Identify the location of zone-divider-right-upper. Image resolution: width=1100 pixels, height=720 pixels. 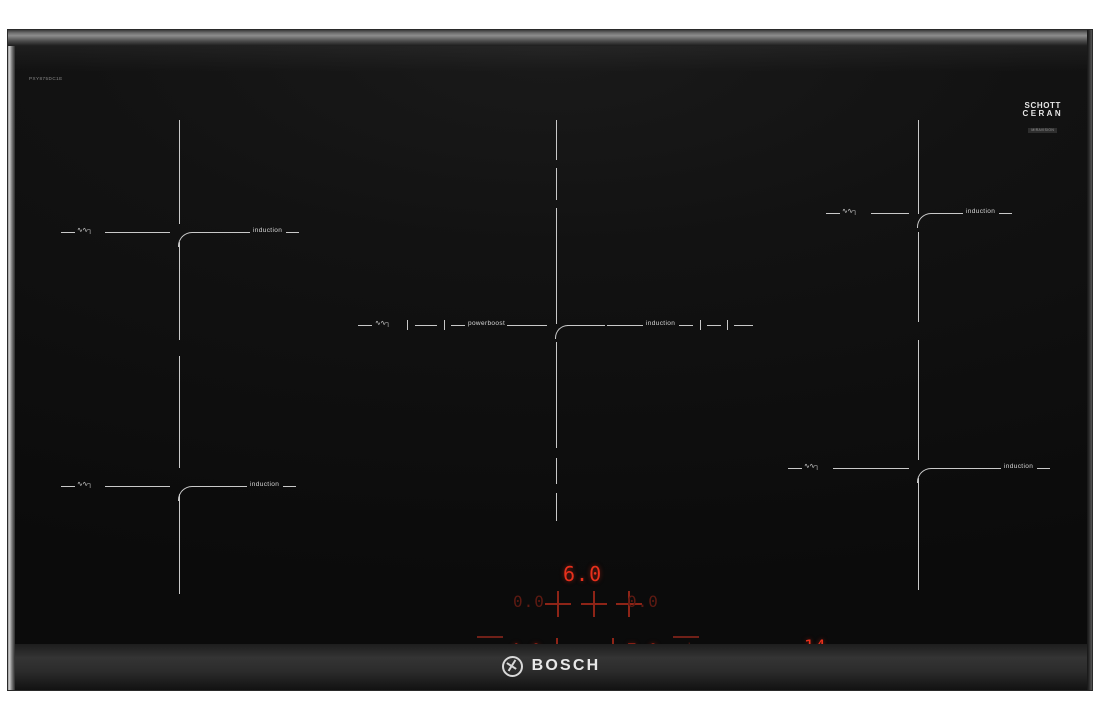
(918, 167).